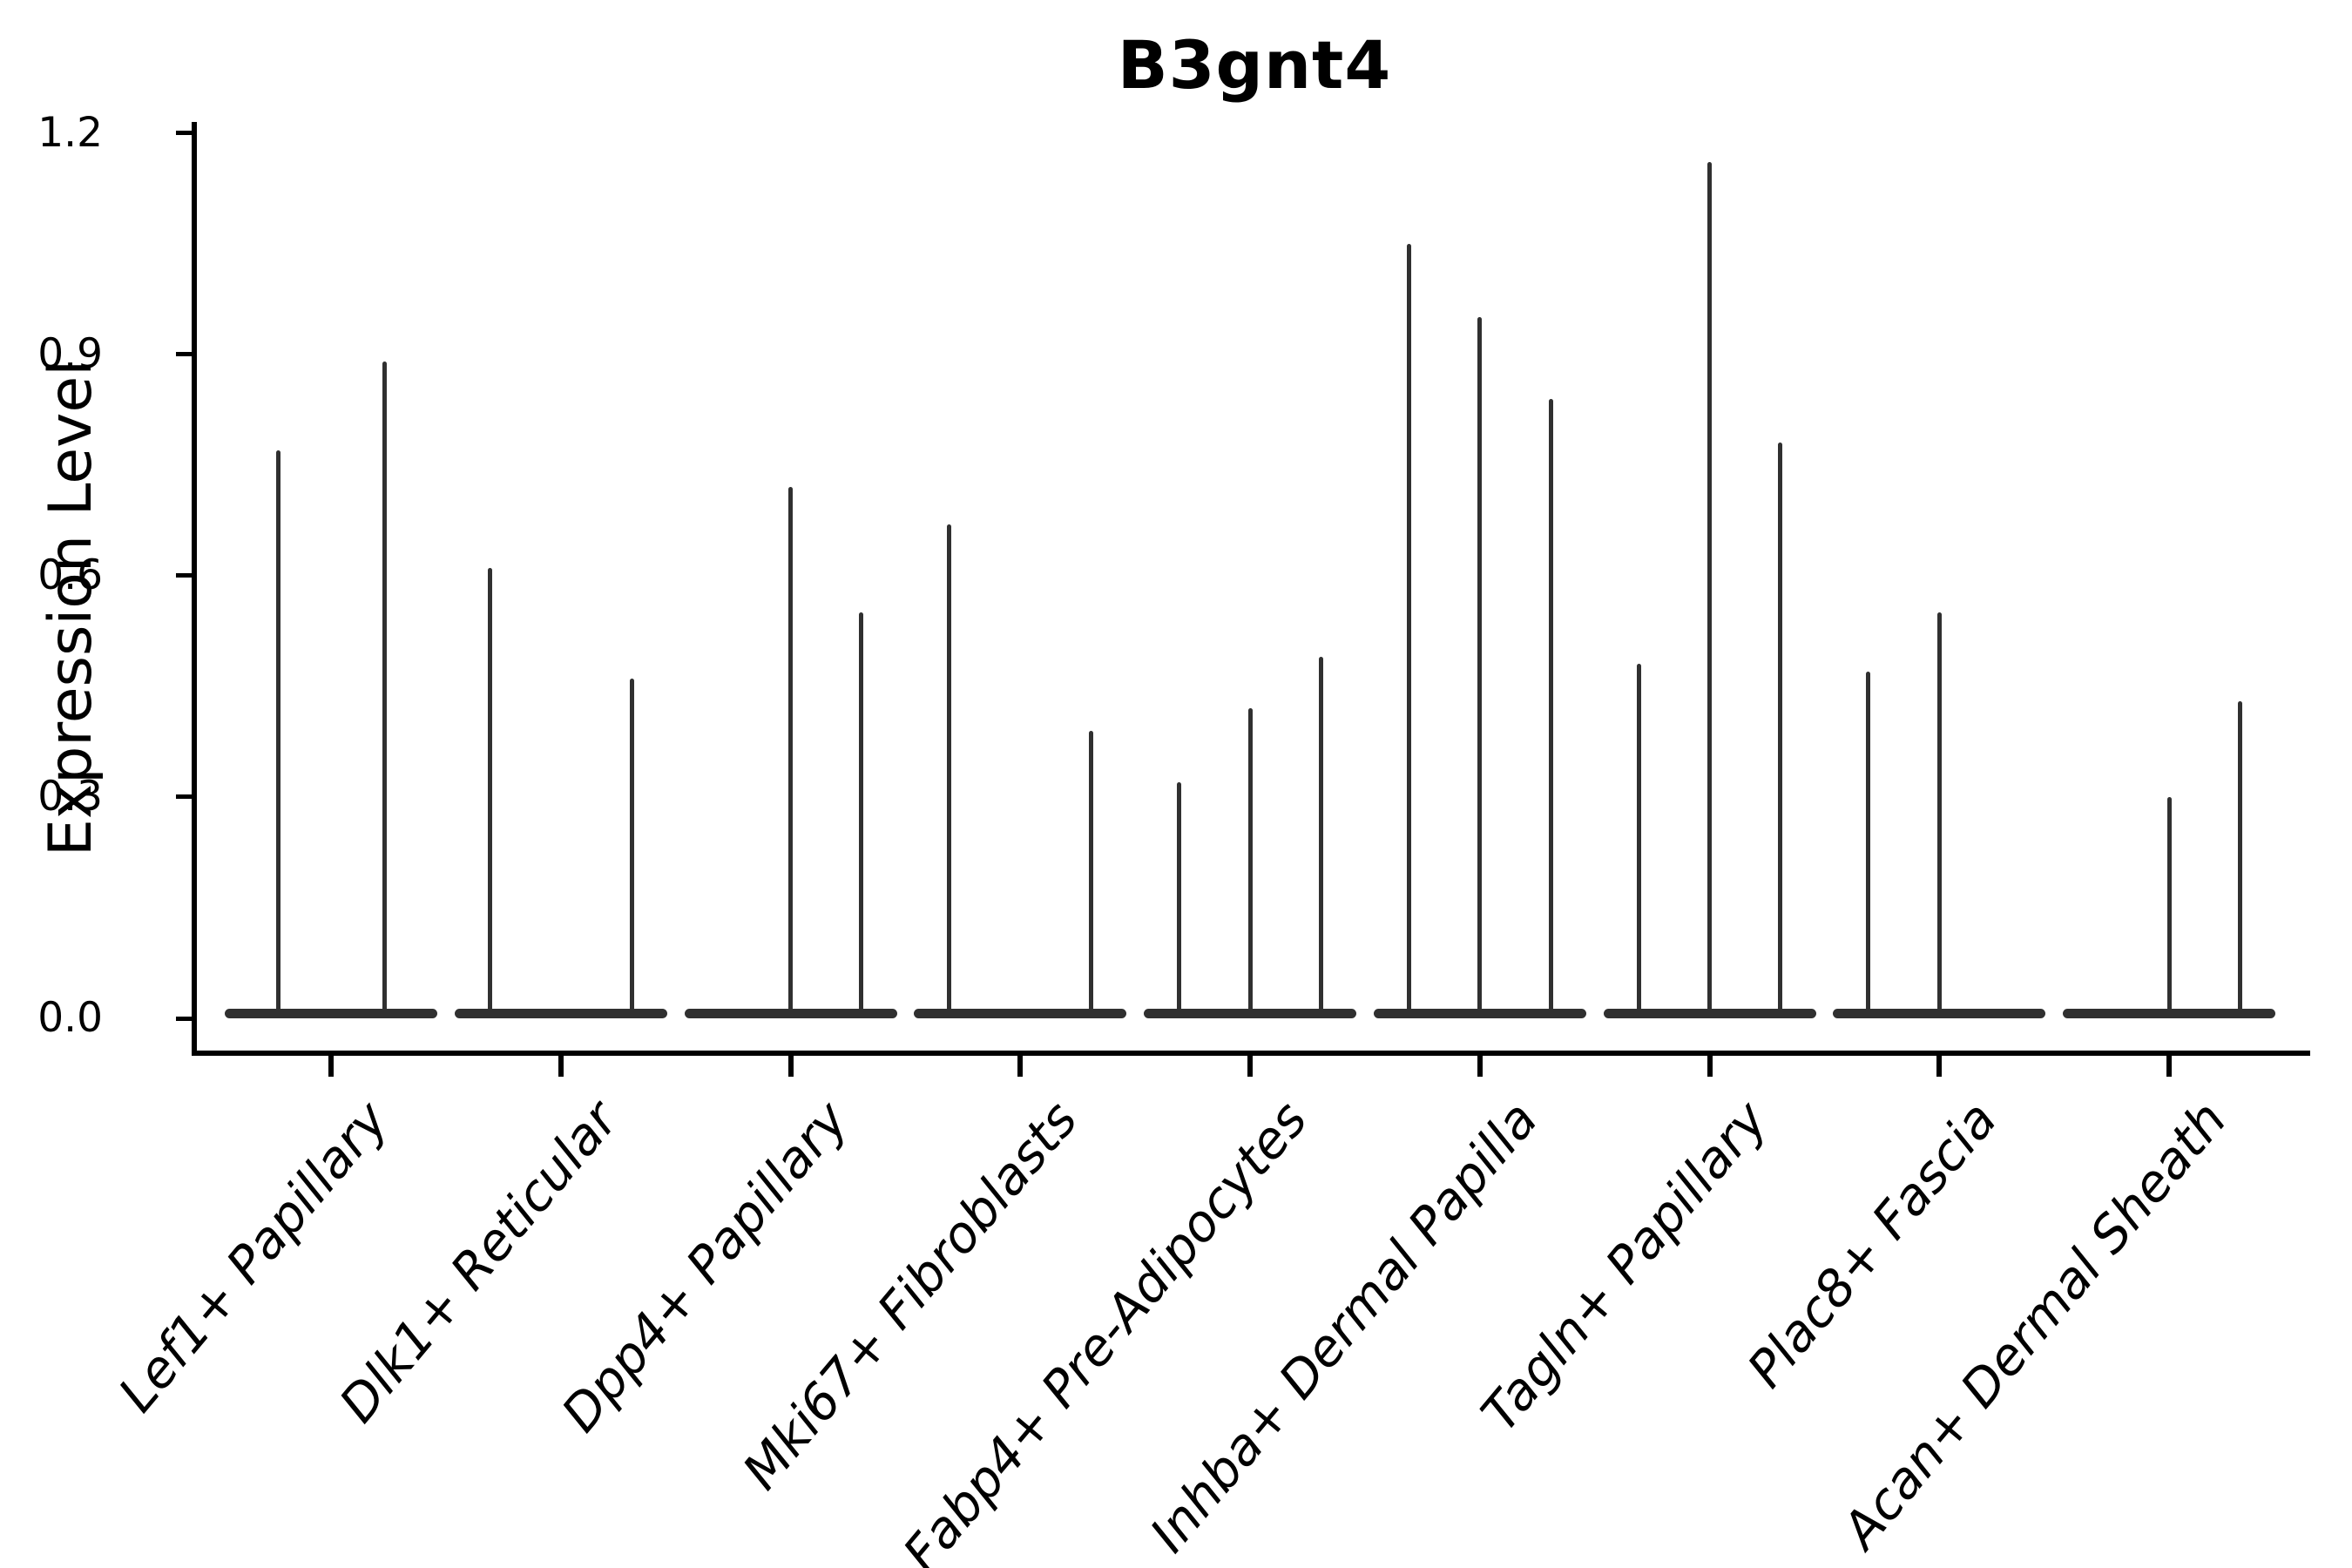  Describe the element at coordinates (1105, 1329) in the screenshot. I see `x-tick-label: Fabp4+ Pre-Adipocytes` at that location.